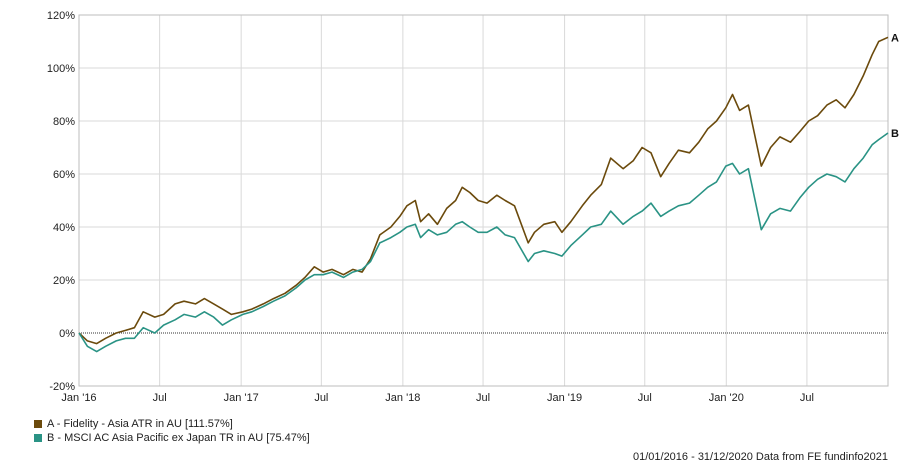 This screenshot has width=900, height=467. Describe the element at coordinates (61, 201) in the screenshot. I see `y-tick-labels: -20% 0% 20% 40% 60% 80% 100% 120%` at that location.